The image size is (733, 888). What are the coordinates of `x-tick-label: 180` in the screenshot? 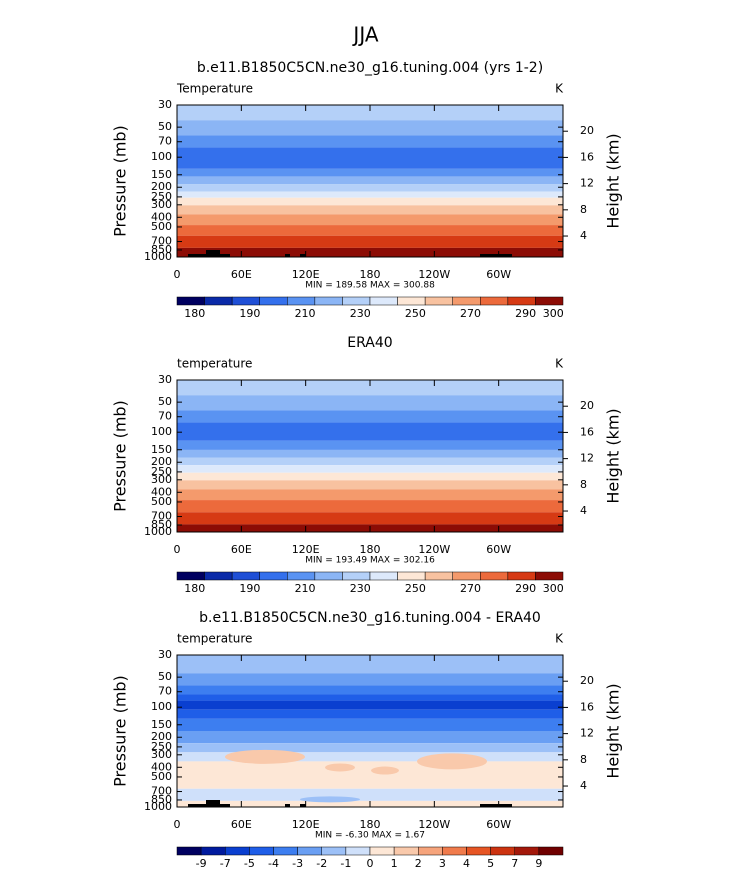 It's located at (370, 824).